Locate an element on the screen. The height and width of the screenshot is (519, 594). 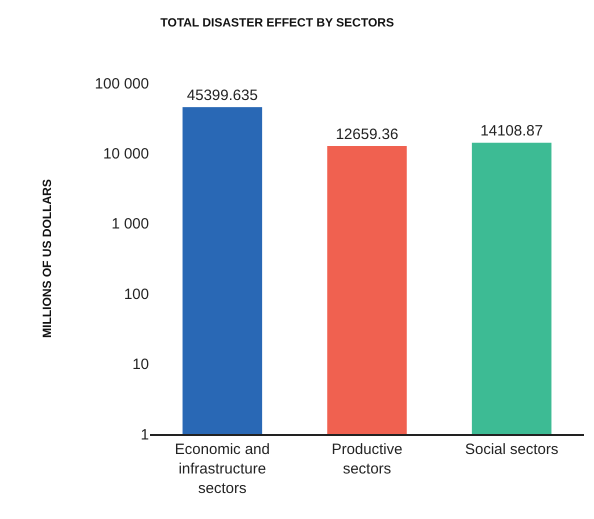
x-tick-label: Social sectors is located at coordinates (511, 449).